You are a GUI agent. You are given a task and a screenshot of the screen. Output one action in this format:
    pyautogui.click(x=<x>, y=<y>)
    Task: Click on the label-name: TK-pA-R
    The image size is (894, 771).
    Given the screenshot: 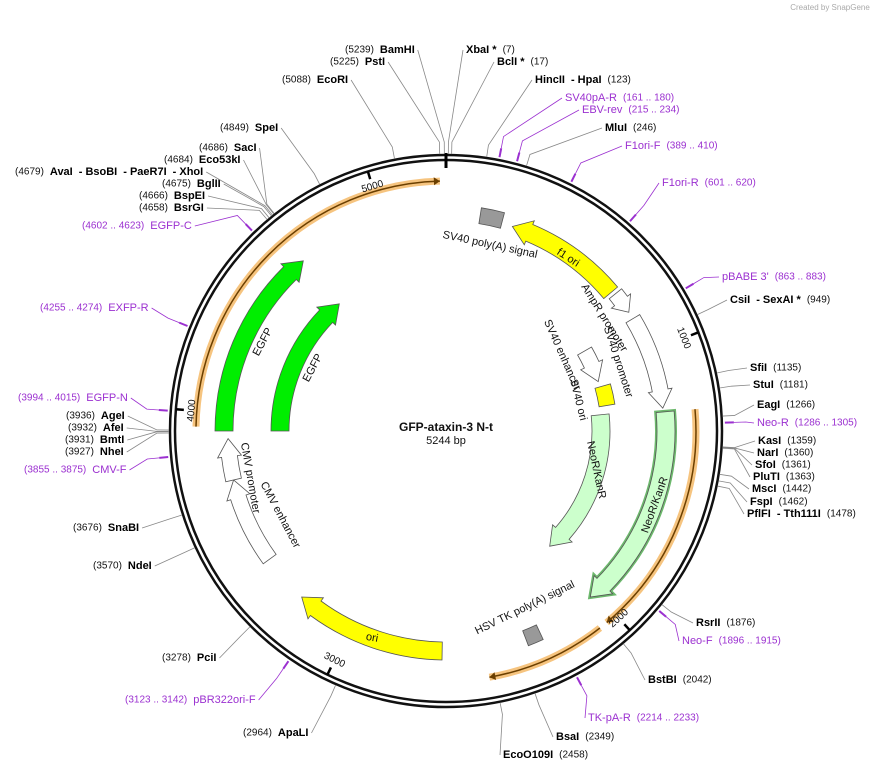 What is the action you would take?
    pyautogui.click(x=609, y=718)
    